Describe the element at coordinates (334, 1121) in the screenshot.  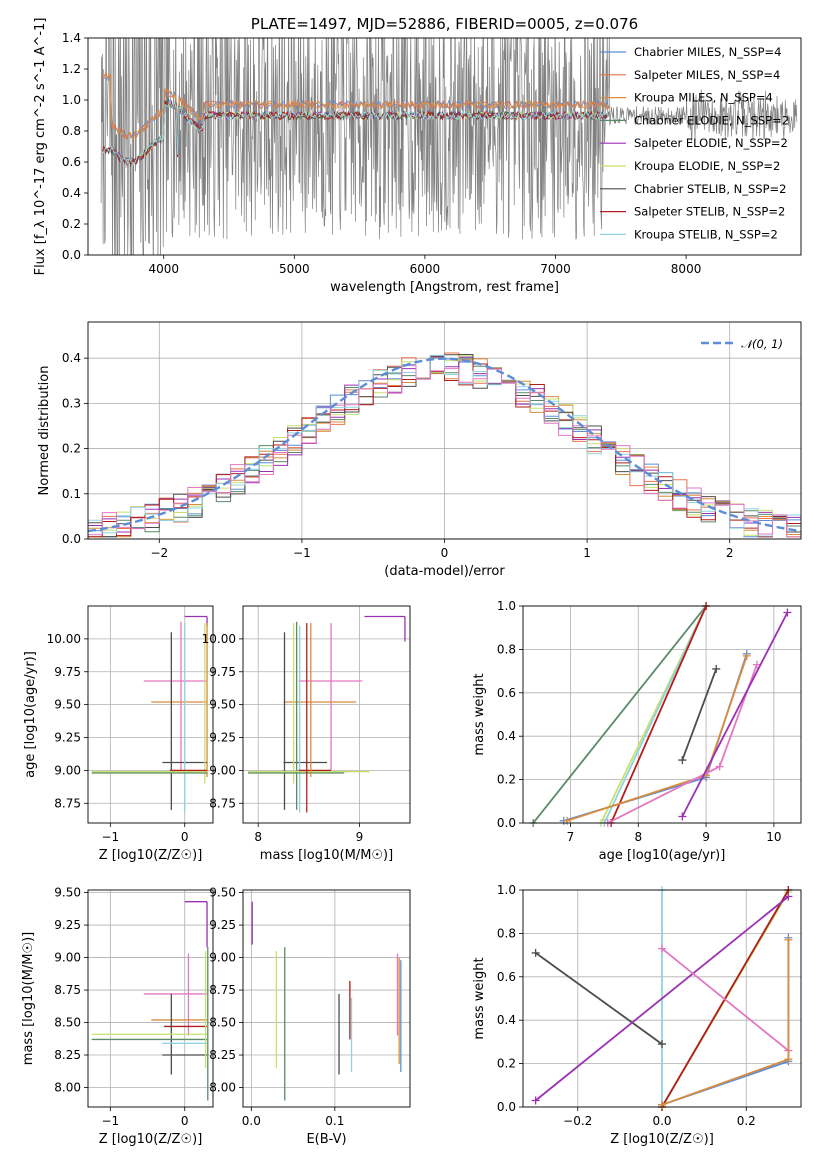
I see `x-tick-label: 0.1` at that location.